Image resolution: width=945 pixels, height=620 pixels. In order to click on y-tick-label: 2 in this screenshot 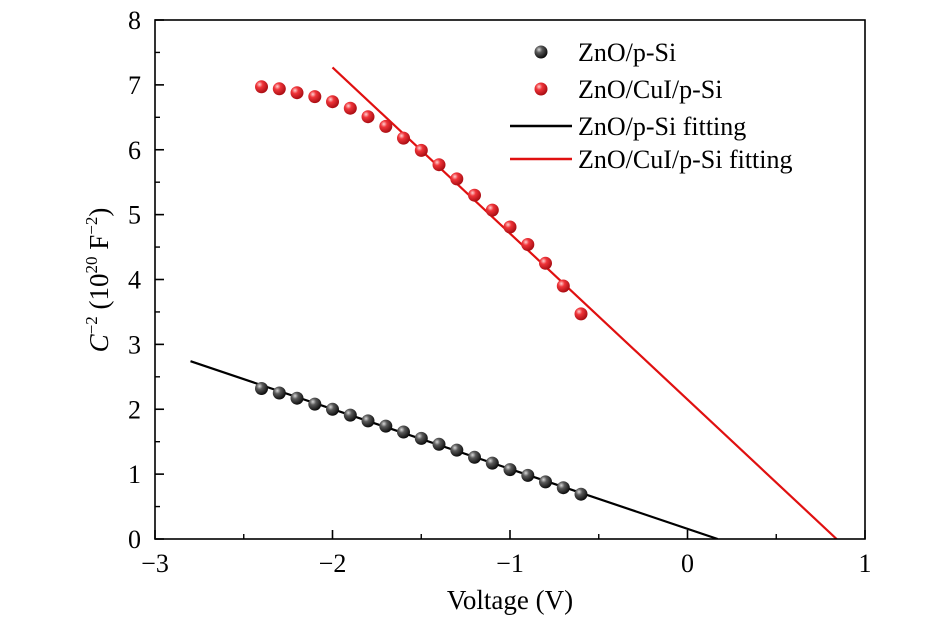, I will do `click(134, 409)`.